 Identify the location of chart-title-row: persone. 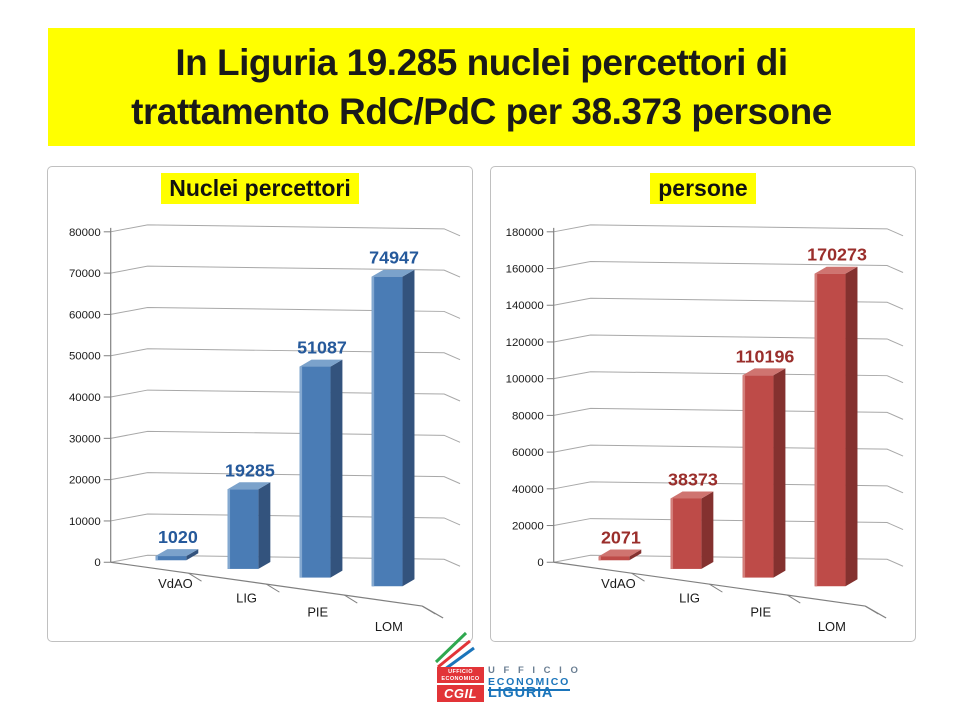
(703, 188).